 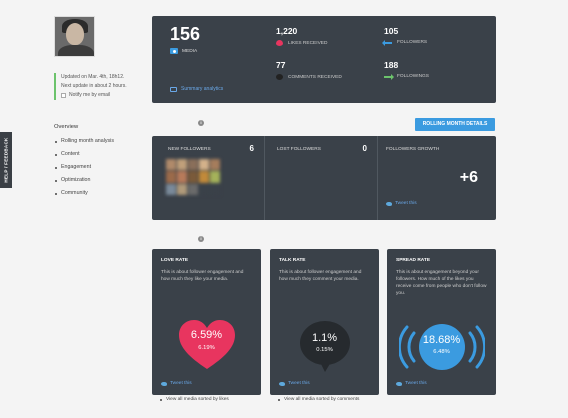 What do you see at coordinates (66, 127) in the screenshot?
I see `nav-item-overview: Overview` at bounding box center [66, 127].